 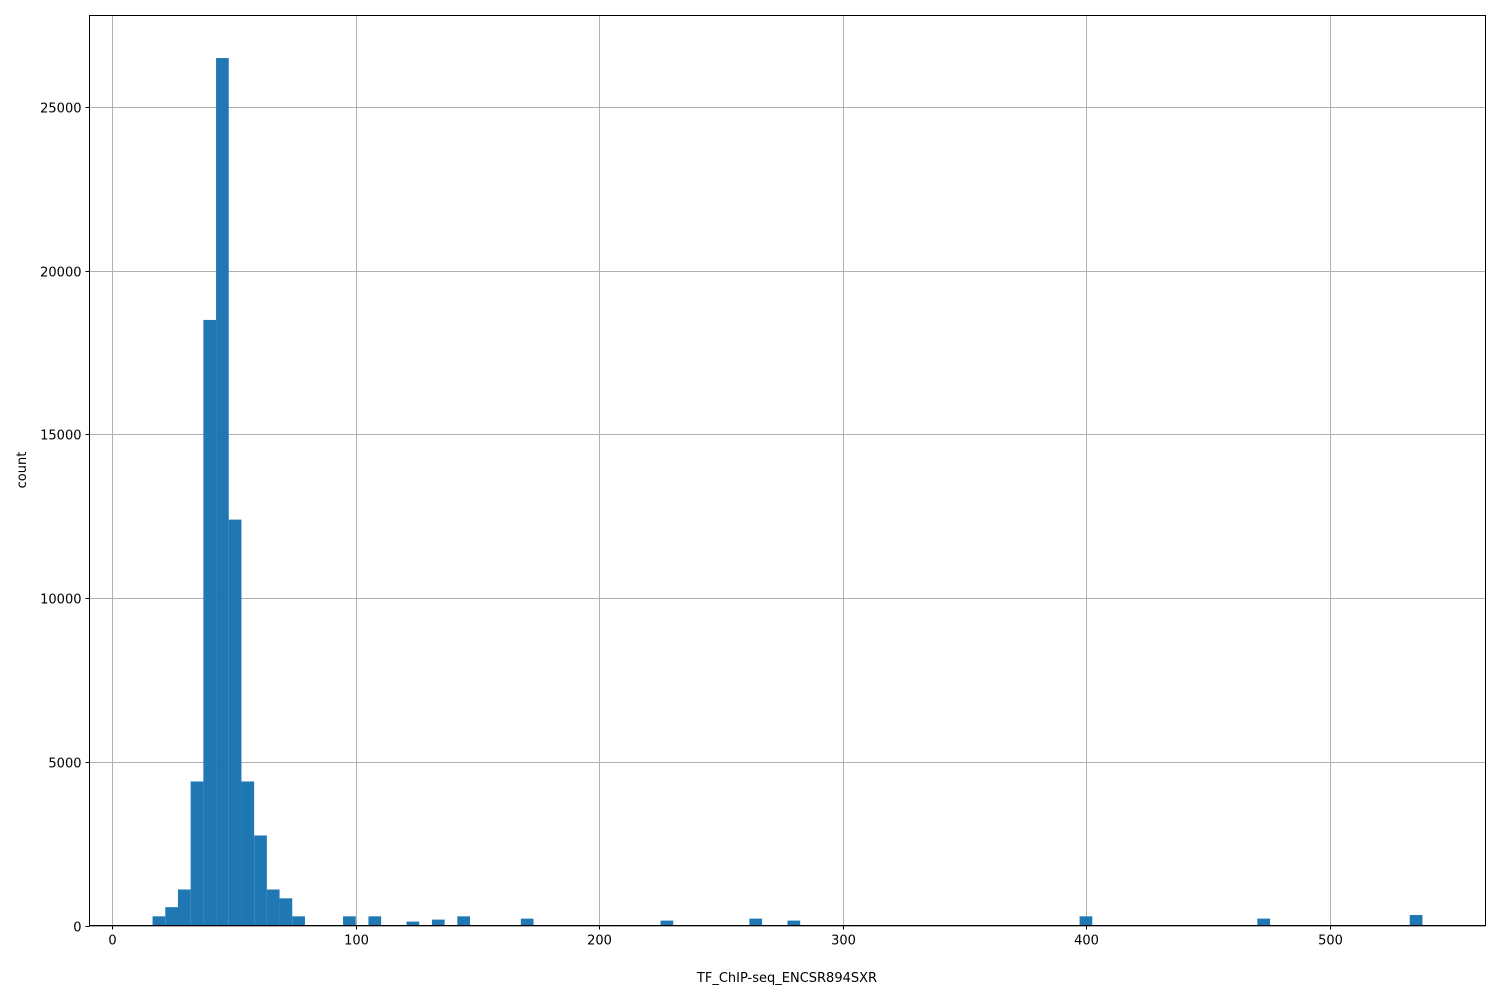 I want to click on y-tick-label: 25000, so click(x=60, y=109).